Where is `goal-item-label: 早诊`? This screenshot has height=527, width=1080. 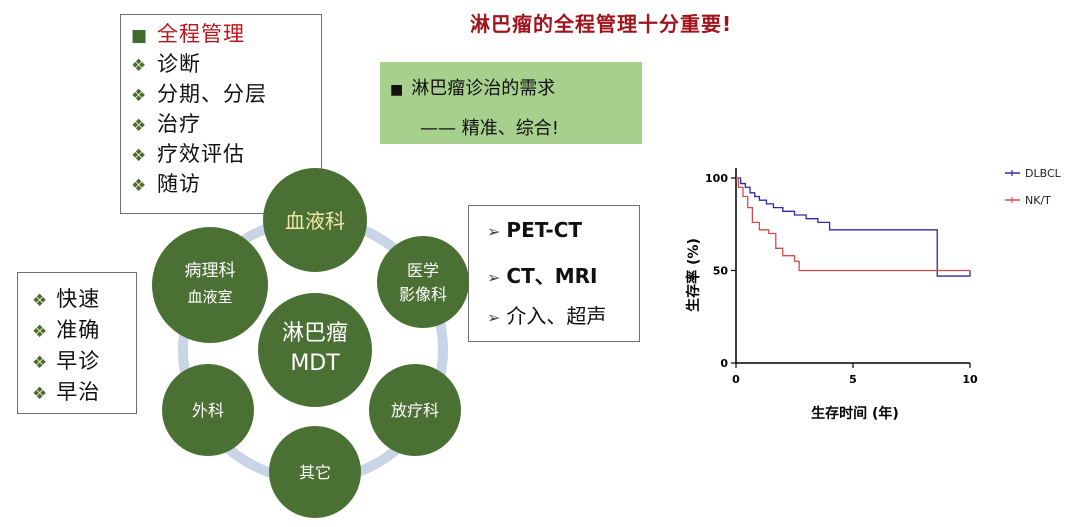
goal-item-label: 早诊 is located at coordinates (78, 361).